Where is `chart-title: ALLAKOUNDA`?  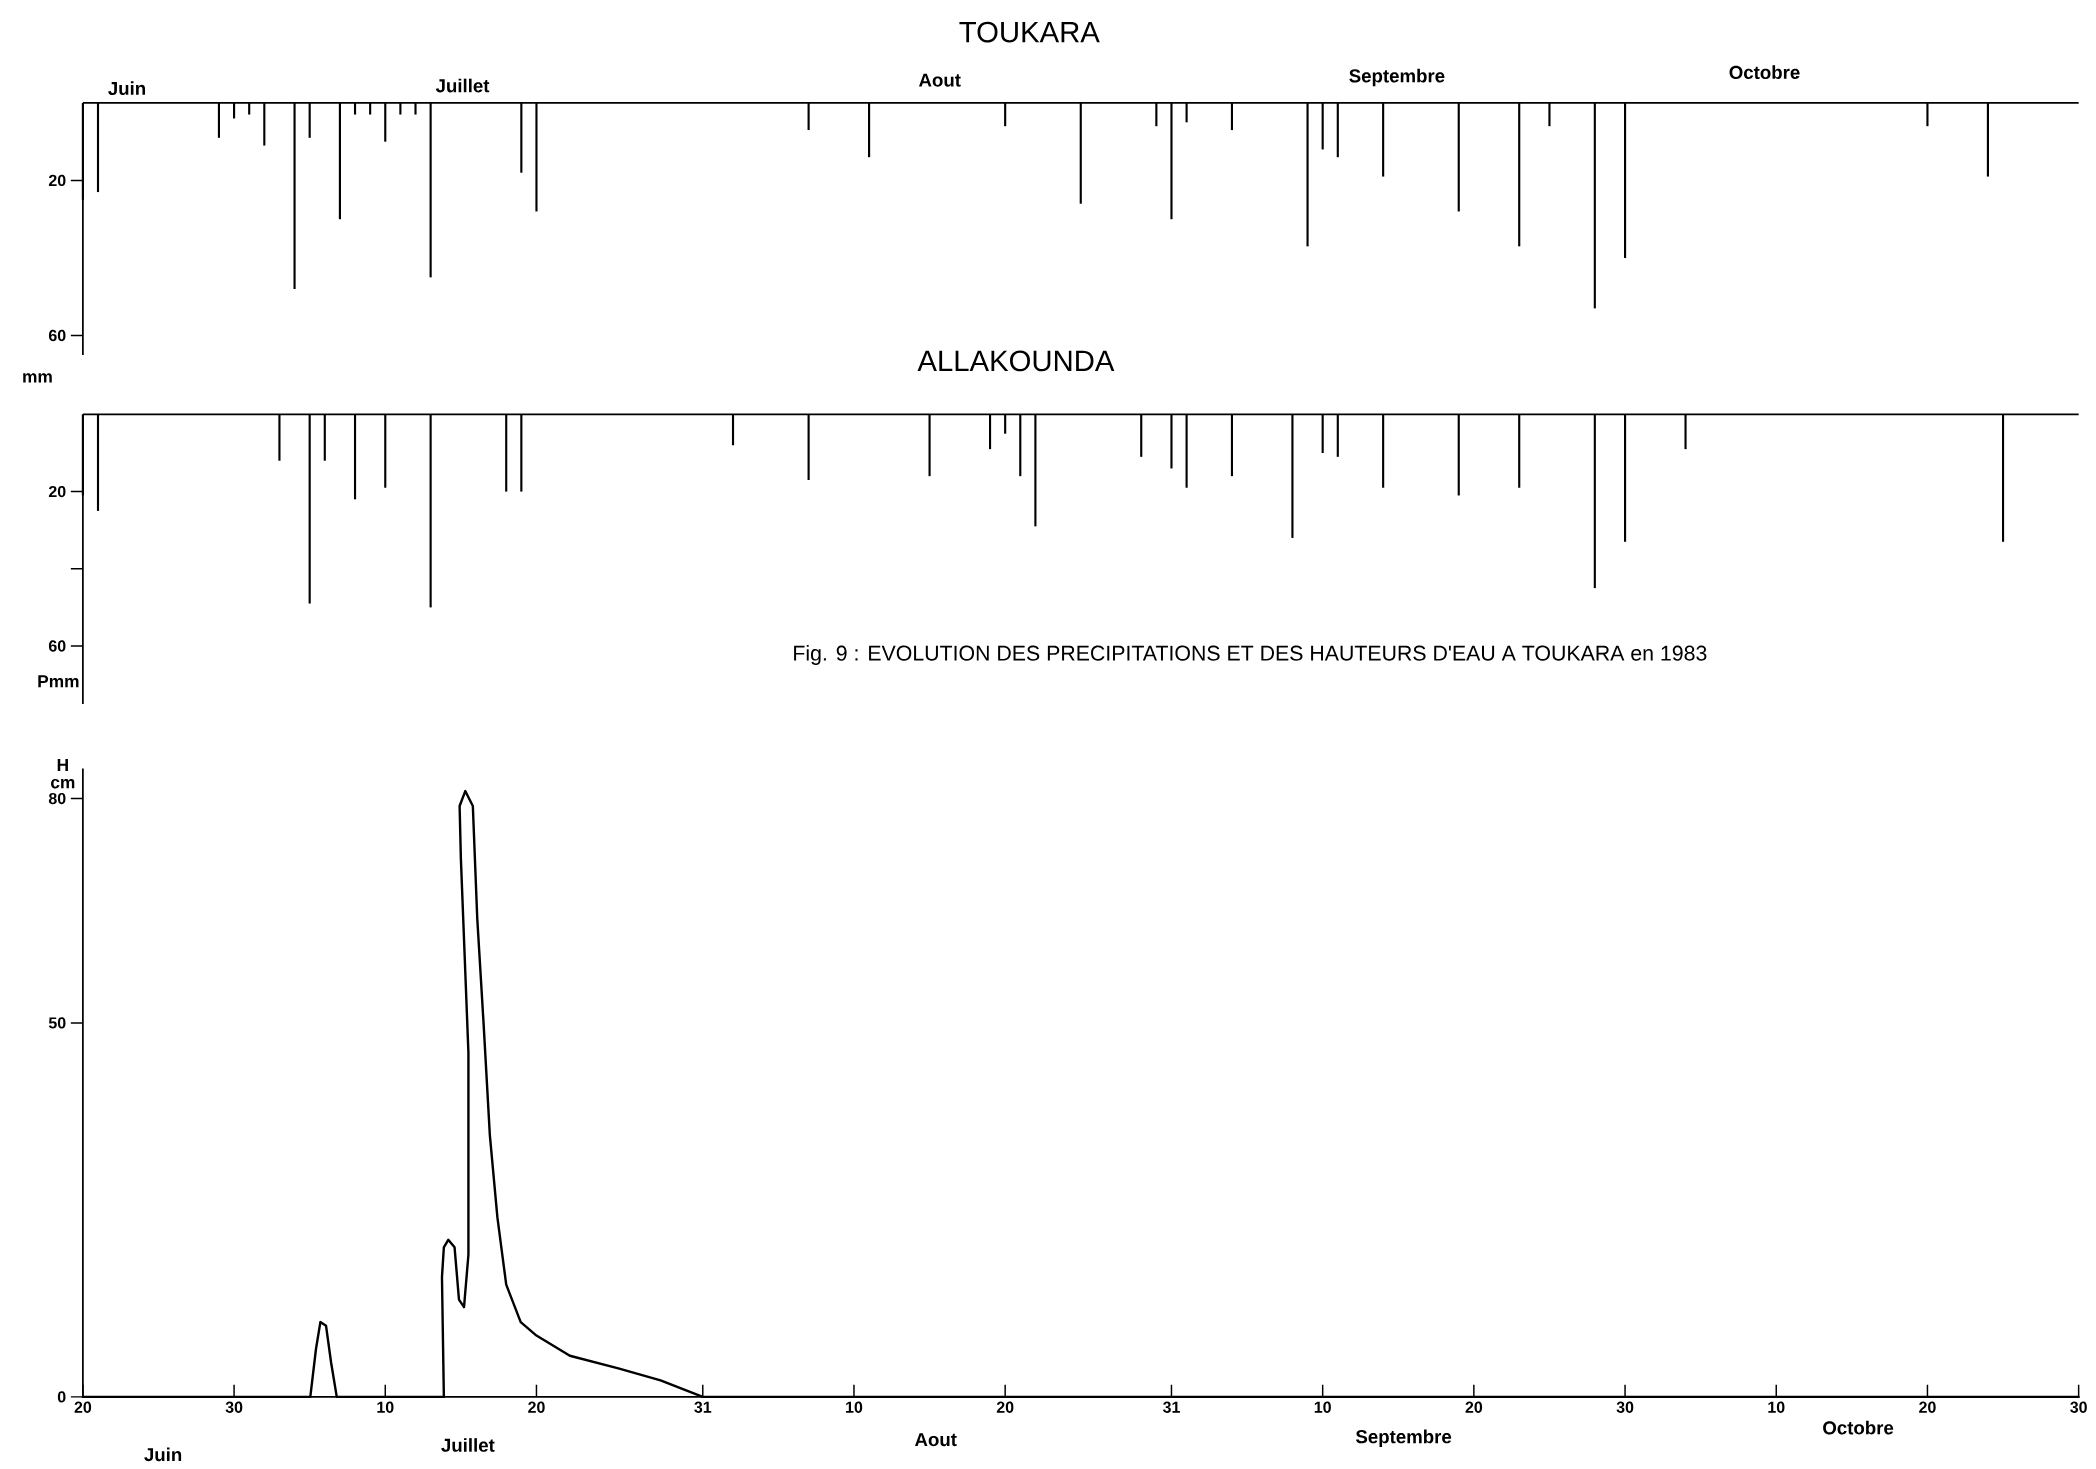
chart-title: ALLAKOUNDA is located at coordinates (1016, 361).